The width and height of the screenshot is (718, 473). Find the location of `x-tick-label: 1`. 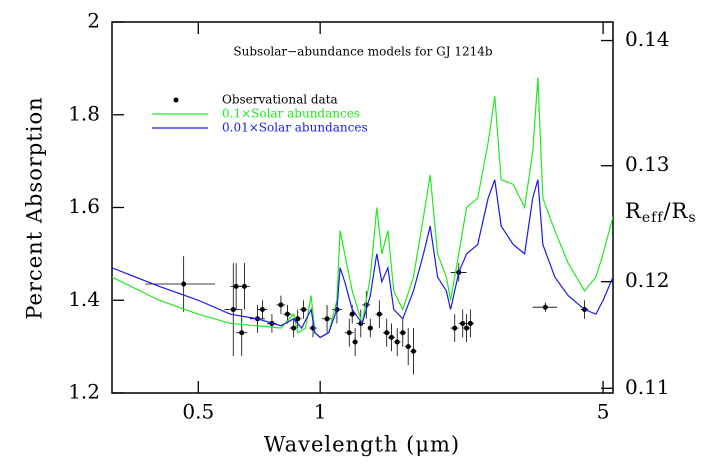

x-tick-label: 1 is located at coordinates (320, 412).